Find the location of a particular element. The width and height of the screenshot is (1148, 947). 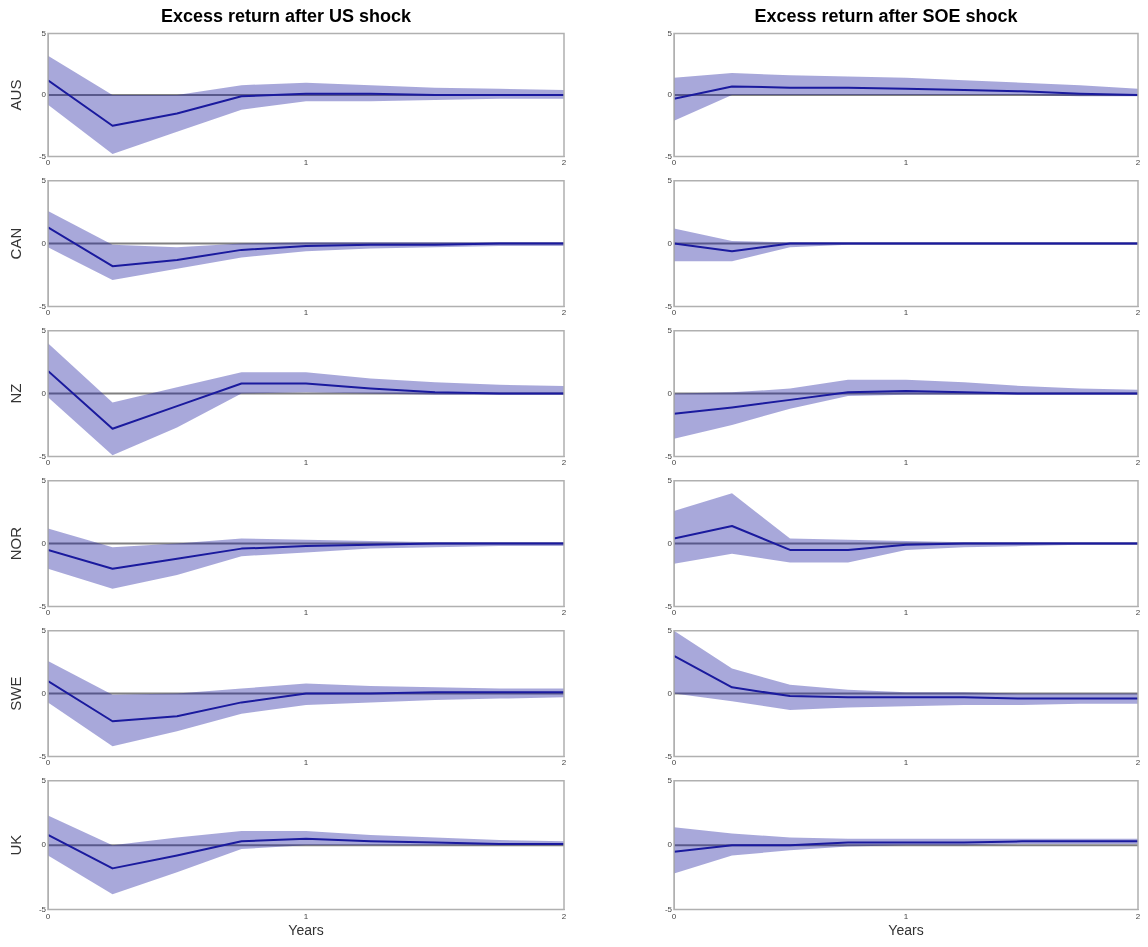

y-axis-title: SWE is located at coordinates (16, 693).